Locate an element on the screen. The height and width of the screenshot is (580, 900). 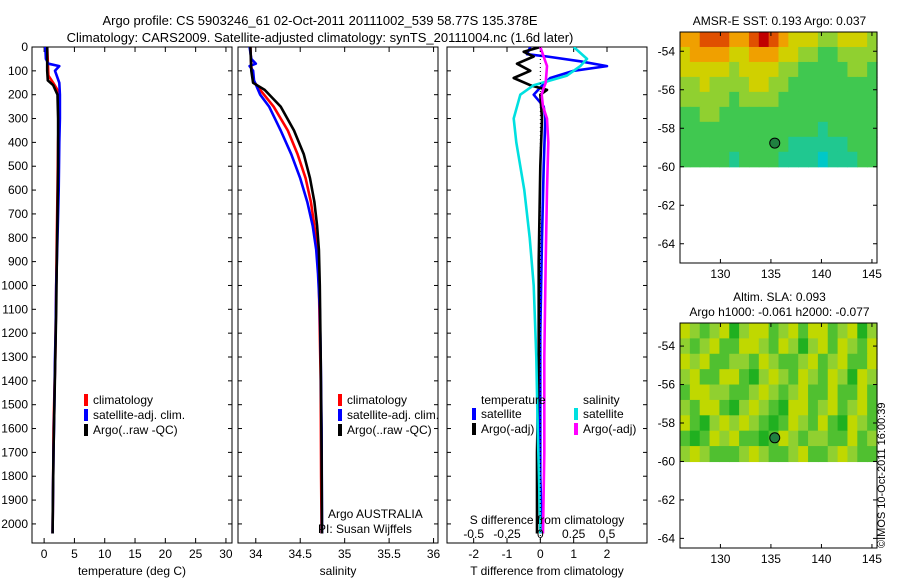
y-tick-label: -62 is located at coordinates (667, 500).